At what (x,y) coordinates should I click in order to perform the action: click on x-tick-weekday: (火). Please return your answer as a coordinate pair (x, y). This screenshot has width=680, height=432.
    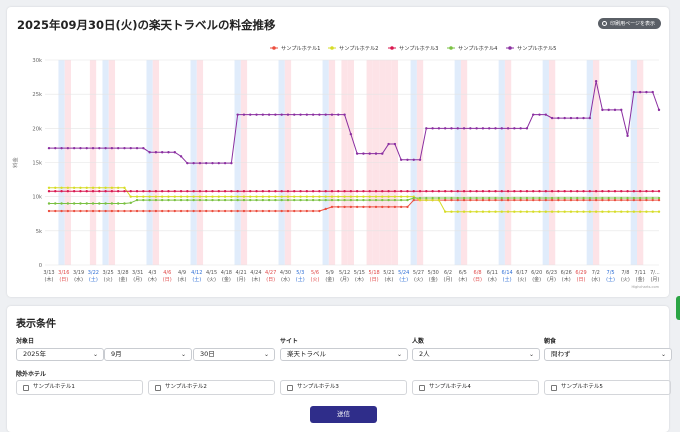
    Looking at the image, I should click on (108, 280).